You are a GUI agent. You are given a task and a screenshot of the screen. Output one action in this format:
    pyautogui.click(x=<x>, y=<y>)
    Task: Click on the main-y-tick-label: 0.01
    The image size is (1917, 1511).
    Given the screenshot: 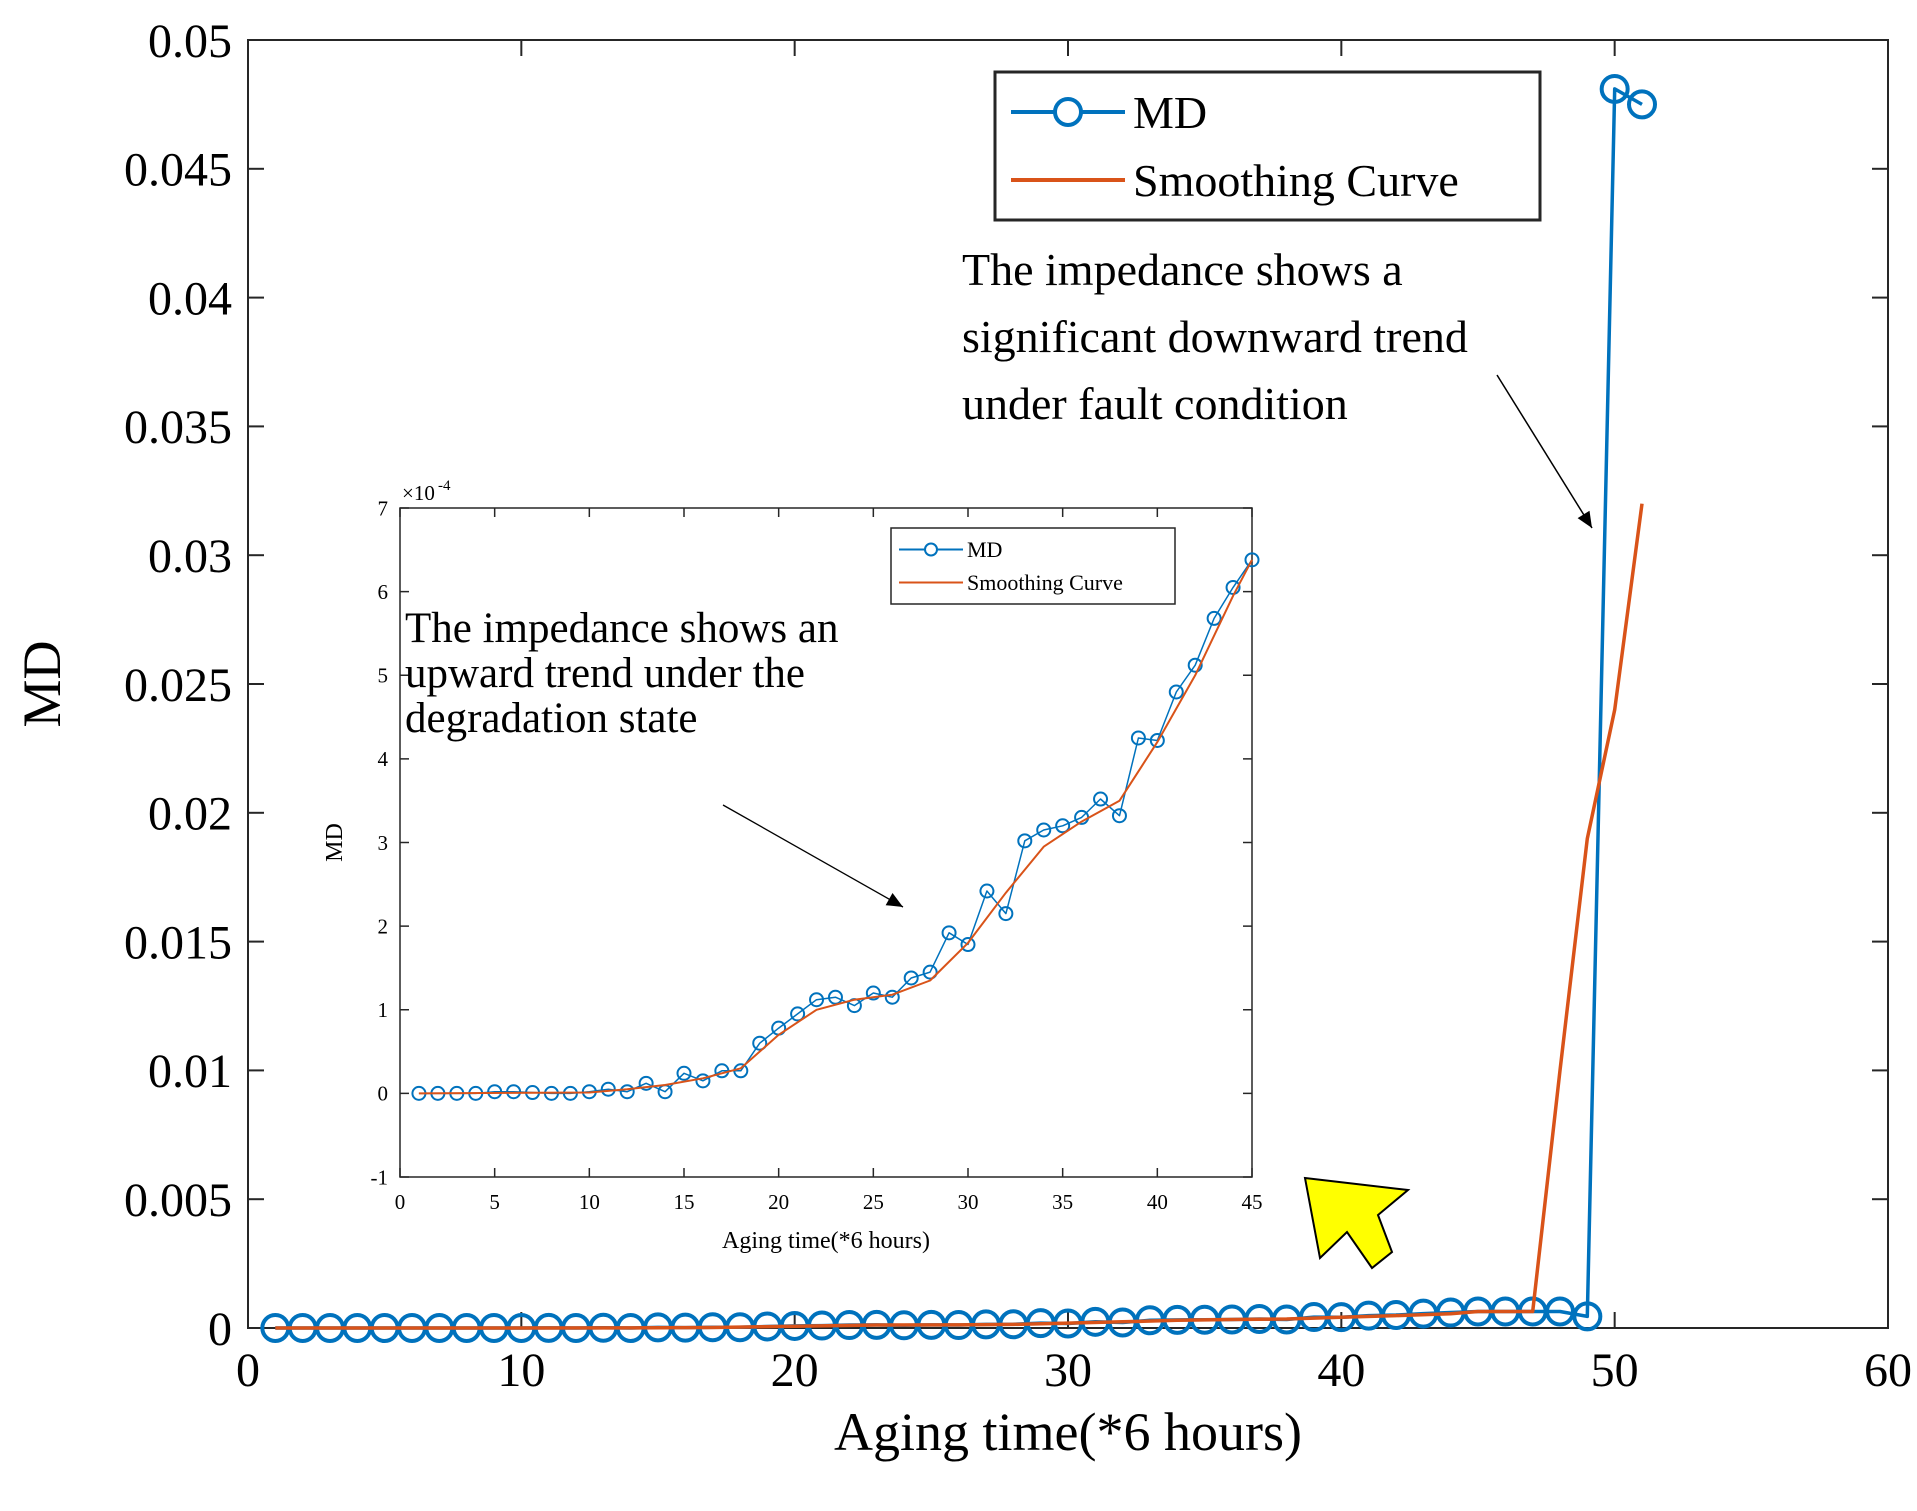 What is the action you would take?
    pyautogui.click(x=190, y=1071)
    